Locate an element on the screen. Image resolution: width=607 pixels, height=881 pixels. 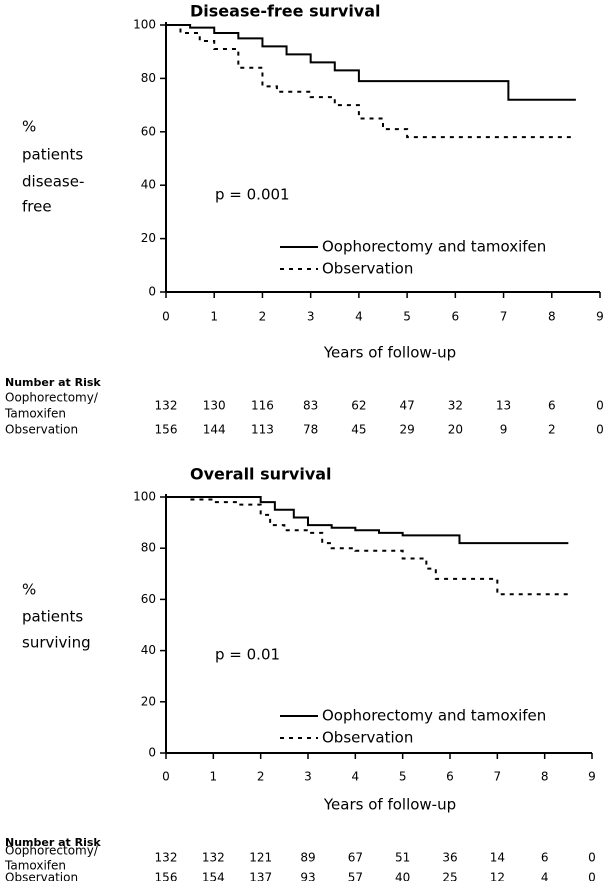
risk-value: 154 is located at coordinates (213, 876).